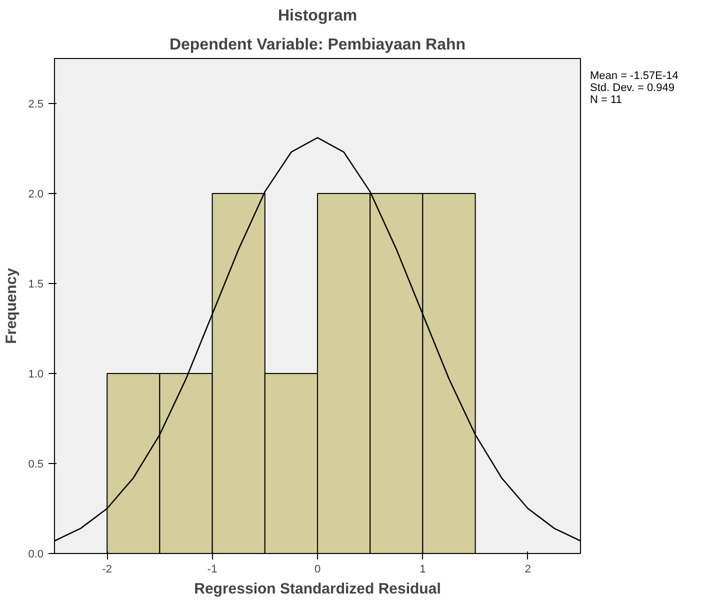 This screenshot has height=608, width=704. I want to click on chart-title: Histogram, so click(318, 16).